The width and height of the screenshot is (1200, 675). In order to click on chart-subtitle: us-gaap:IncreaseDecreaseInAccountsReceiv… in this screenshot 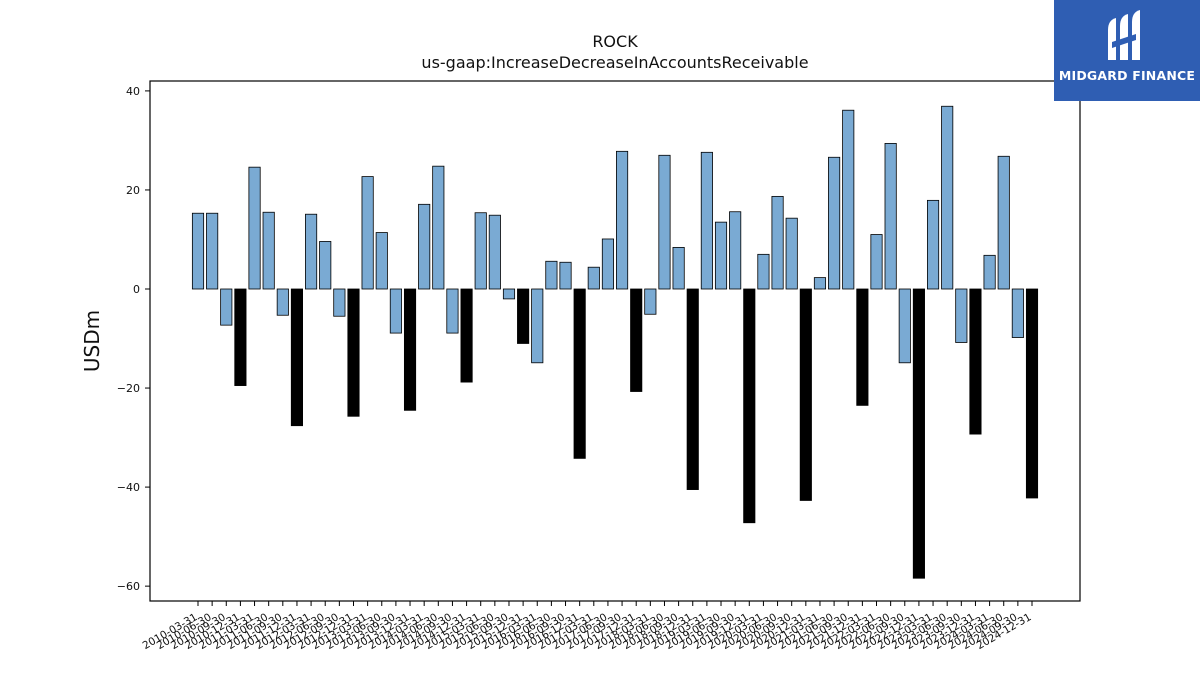, I will do `click(615, 62)`.